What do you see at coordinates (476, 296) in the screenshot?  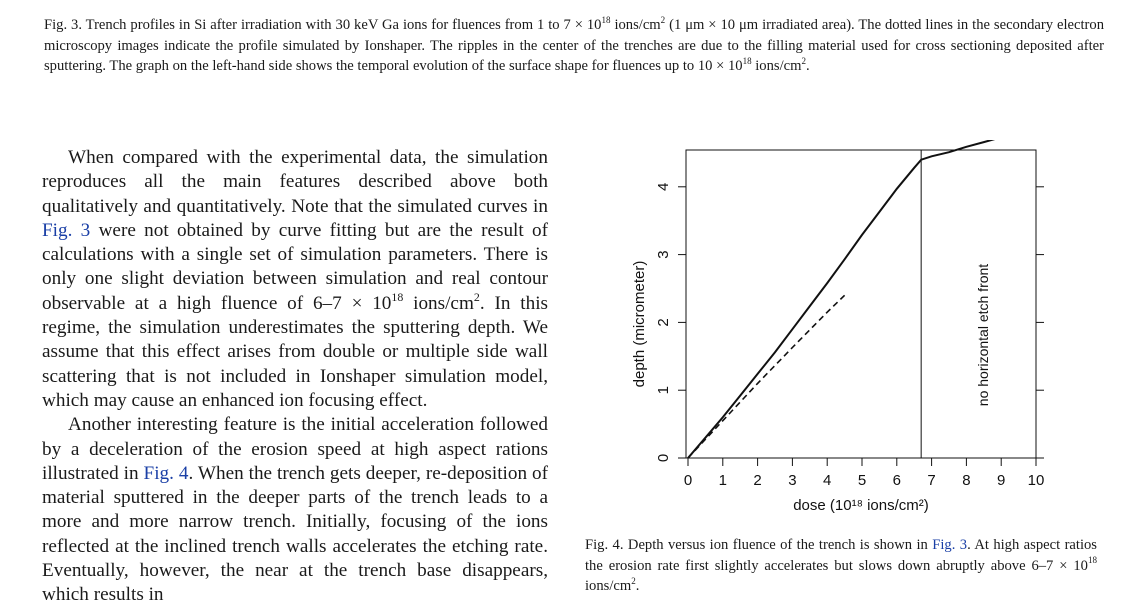 I see `paragraph-1-exp-2: 2` at bounding box center [476, 296].